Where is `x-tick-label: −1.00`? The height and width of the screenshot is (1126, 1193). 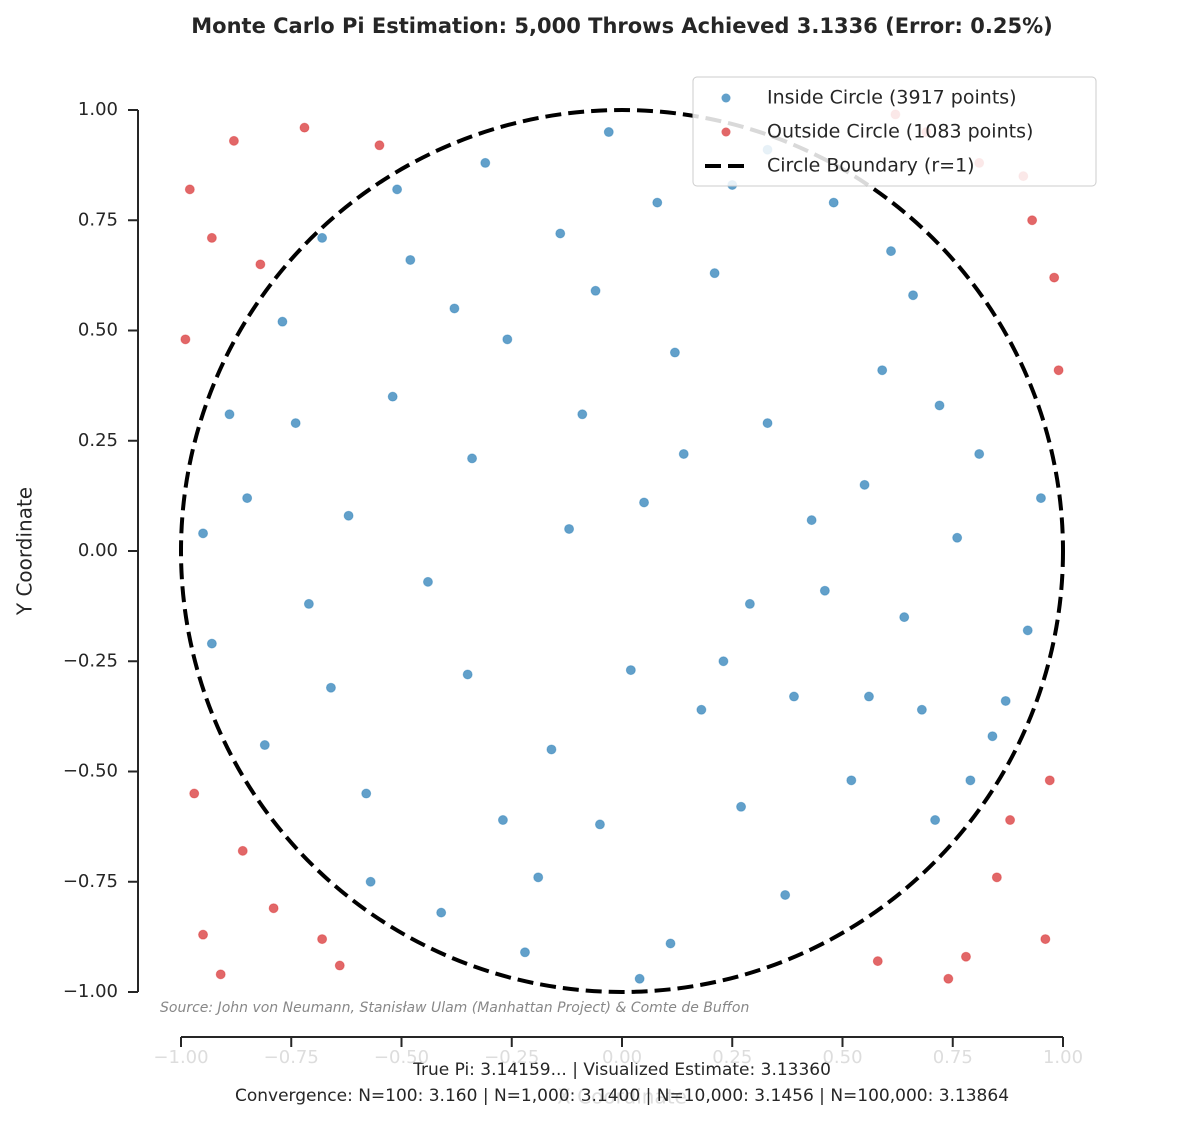
x-tick-label: −1.00 is located at coordinates (180, 1057).